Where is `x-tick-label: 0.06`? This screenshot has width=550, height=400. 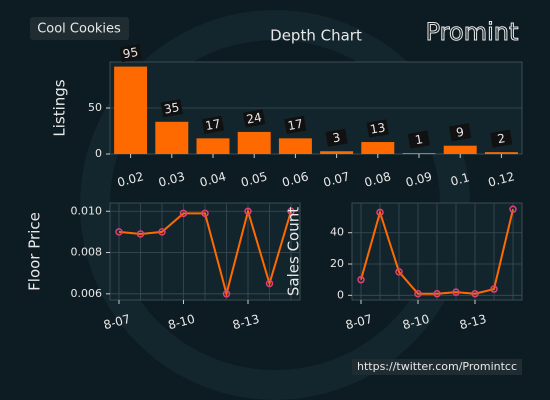 x-tick-label: 0.06 is located at coordinates (295, 179).